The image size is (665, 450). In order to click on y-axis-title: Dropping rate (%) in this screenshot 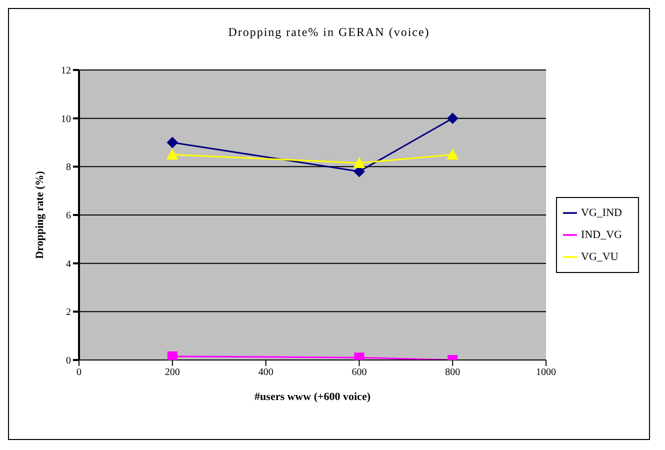, I will do `click(40, 214)`.